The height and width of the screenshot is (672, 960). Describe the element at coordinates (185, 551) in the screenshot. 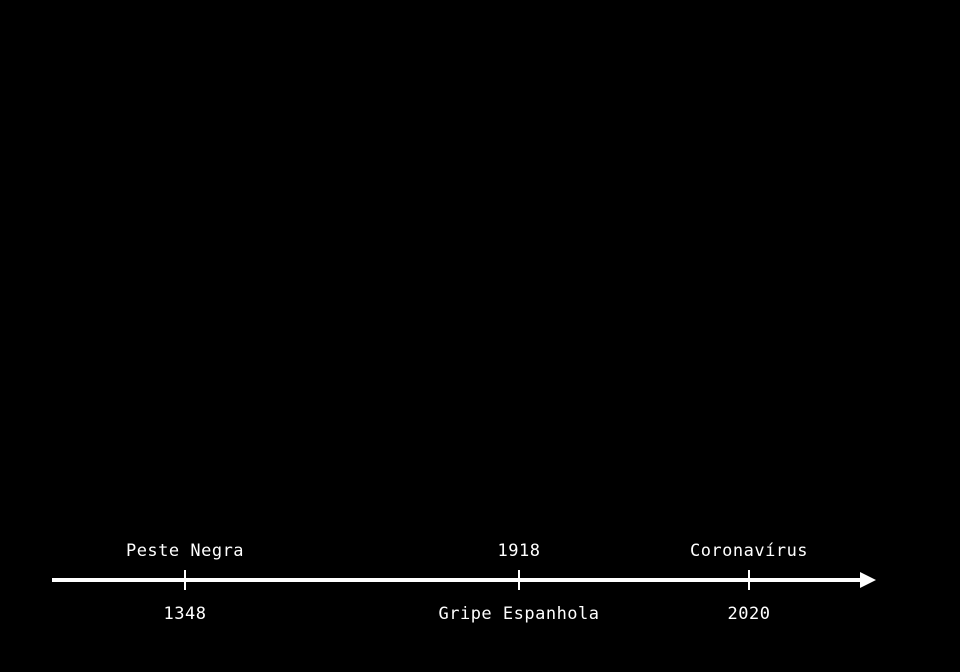

I see `event-label-above: Peste Negra` at that location.